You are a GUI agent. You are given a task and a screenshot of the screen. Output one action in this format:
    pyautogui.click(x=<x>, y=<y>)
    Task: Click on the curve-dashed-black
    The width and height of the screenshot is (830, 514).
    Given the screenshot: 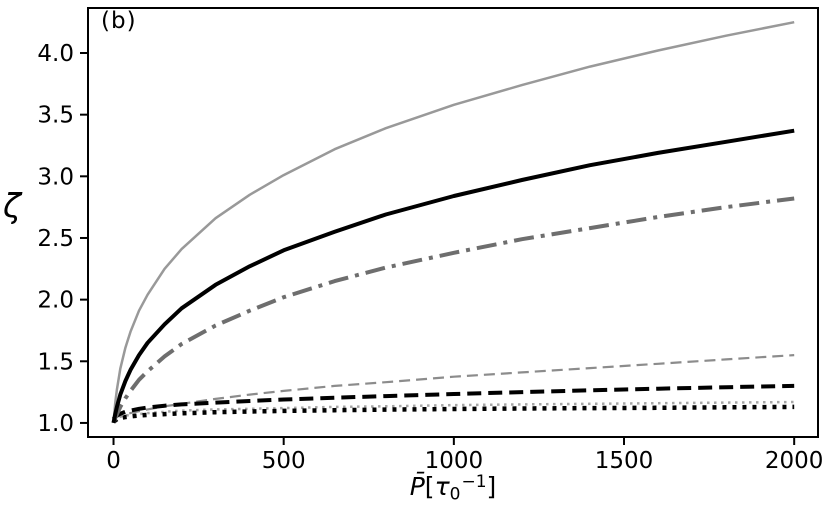 What is the action you would take?
    pyautogui.click(x=453, y=402)
    